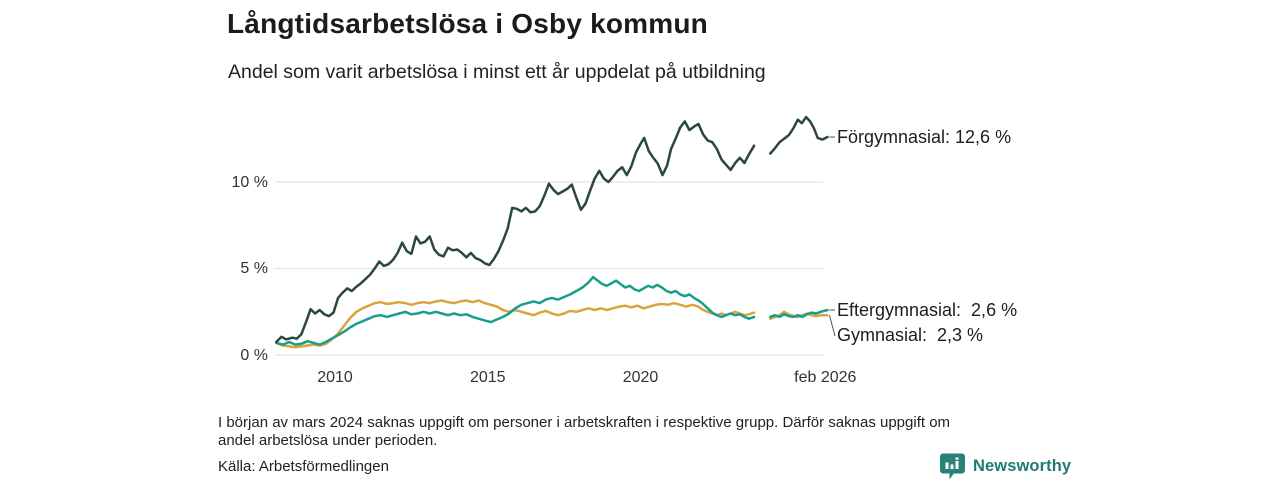 Image resolution: width=1280 pixels, height=480 pixels. I want to click on series-end-label-forgymnasial: Förgymnasial: 12,6 %, so click(924, 136).